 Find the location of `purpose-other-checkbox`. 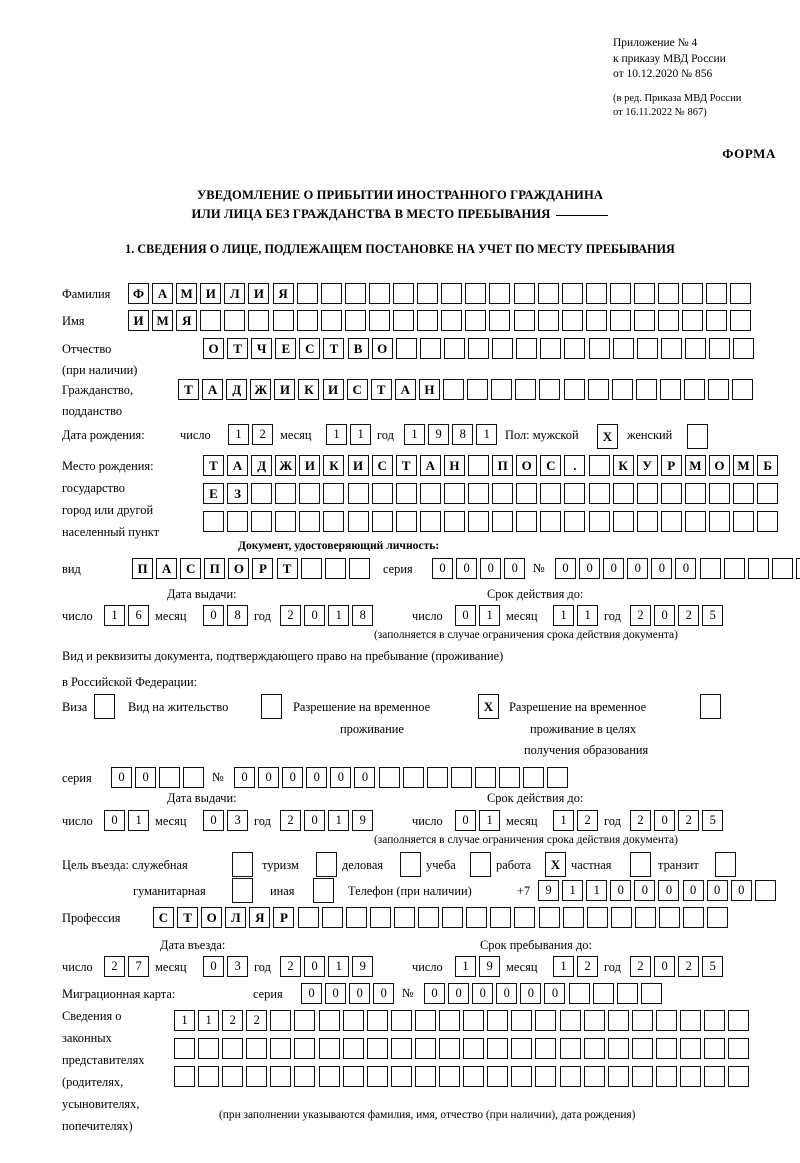

purpose-other-checkbox is located at coordinates (325, 890).